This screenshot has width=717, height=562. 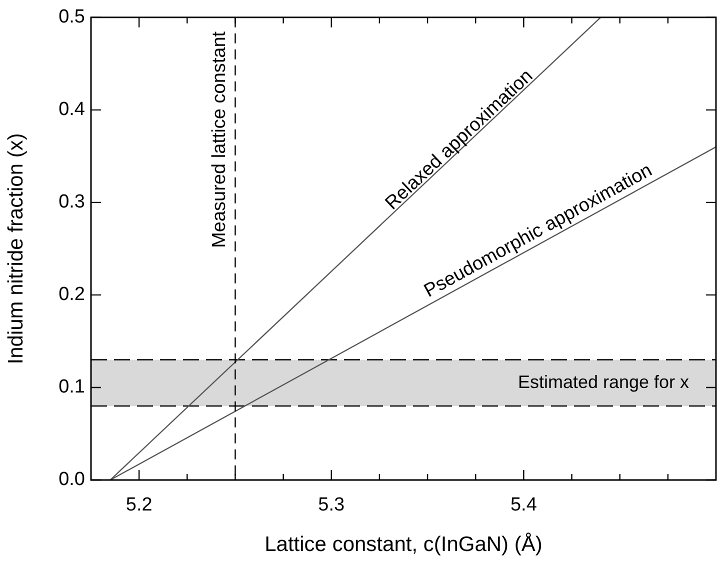 What do you see at coordinates (219, 139) in the screenshot?
I see `ref-line-label: Measured lattice constant` at bounding box center [219, 139].